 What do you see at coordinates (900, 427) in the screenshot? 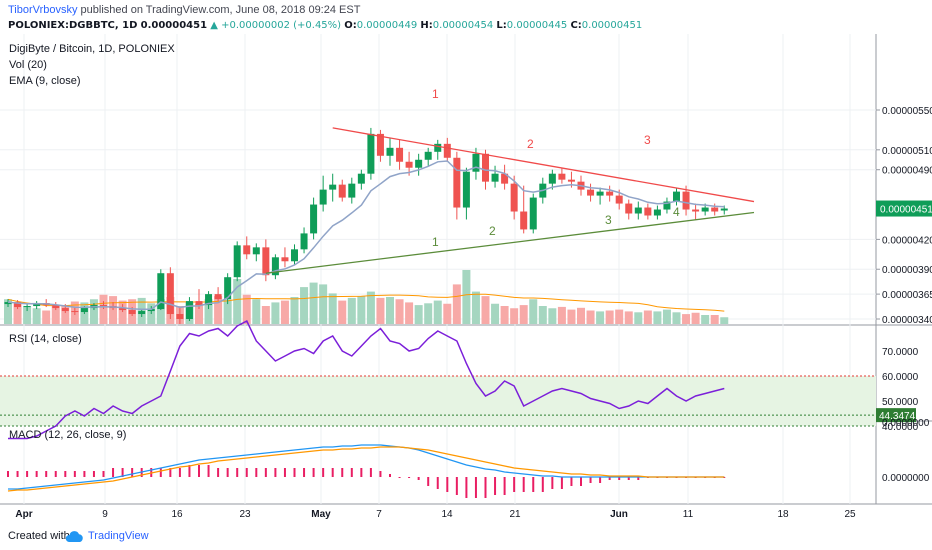
I see `rsi-tick-label: 40.0000` at bounding box center [900, 427].